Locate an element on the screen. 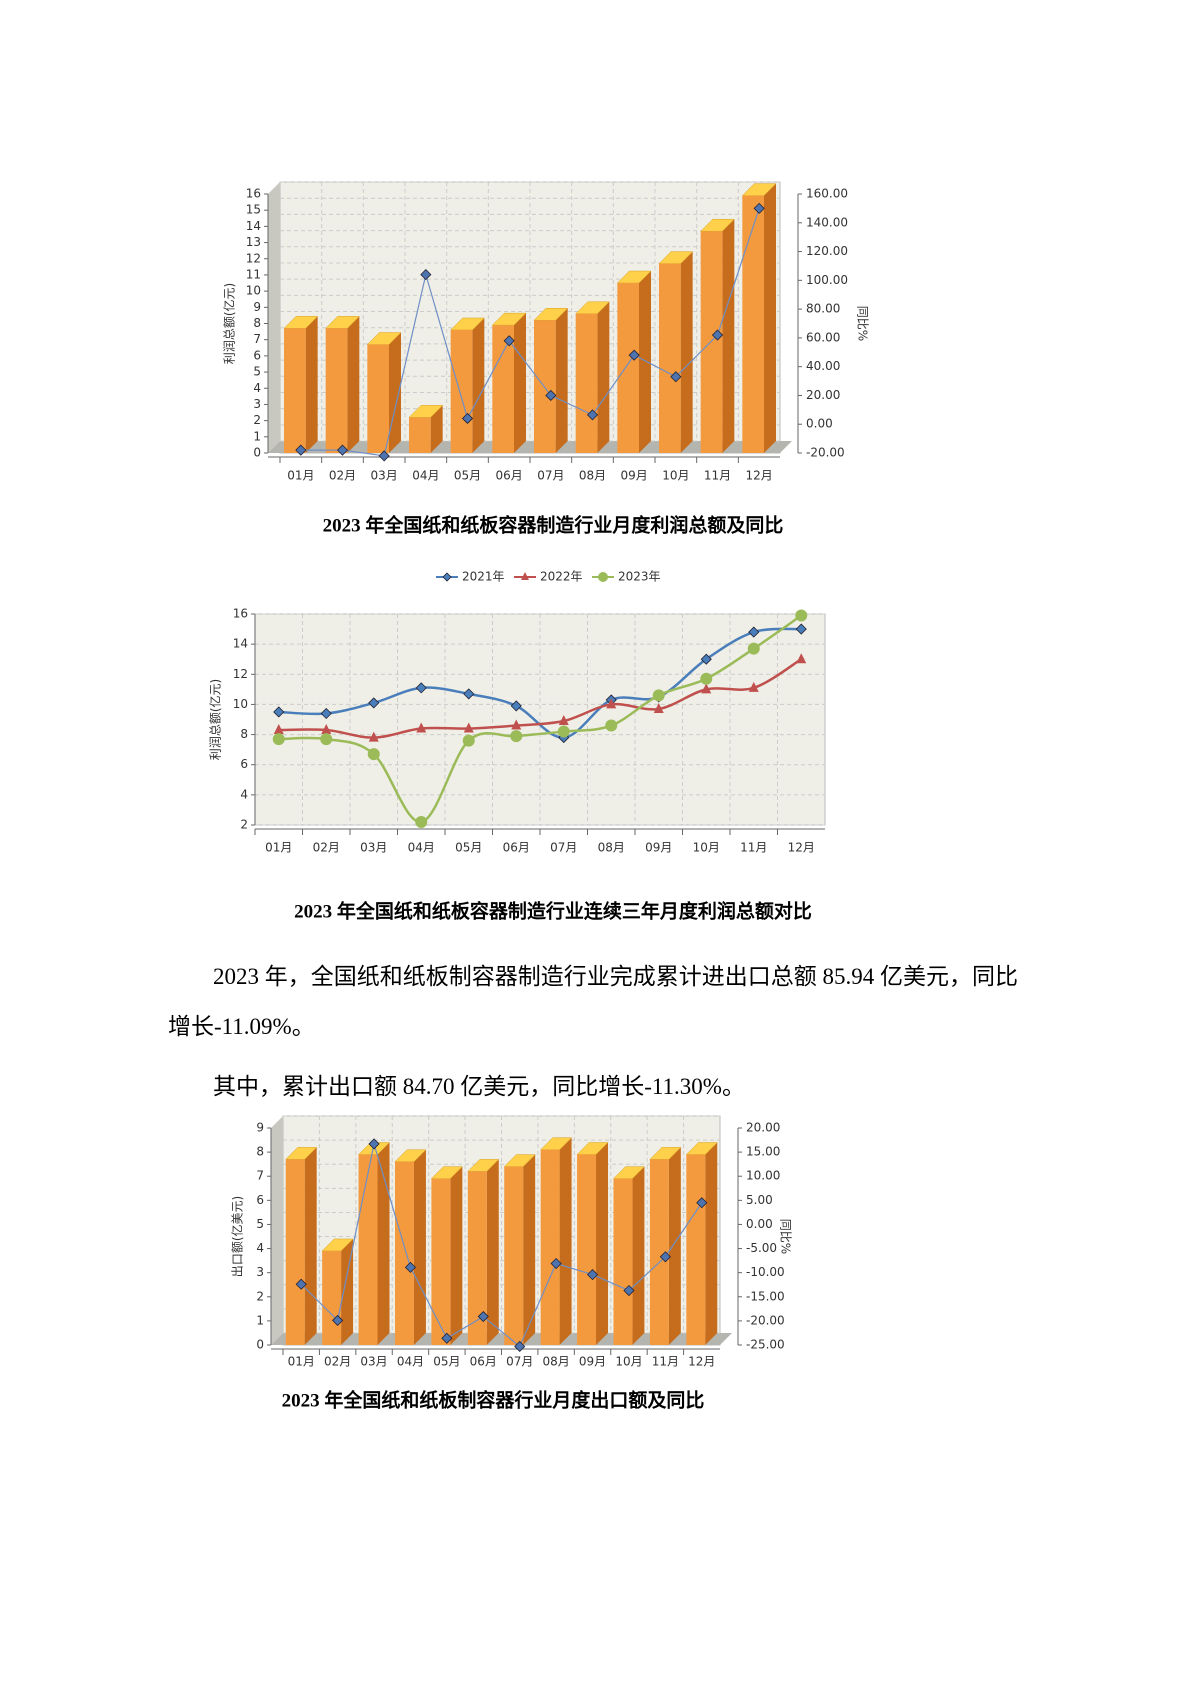  y-tick-label: 16 is located at coordinates (253, 194).